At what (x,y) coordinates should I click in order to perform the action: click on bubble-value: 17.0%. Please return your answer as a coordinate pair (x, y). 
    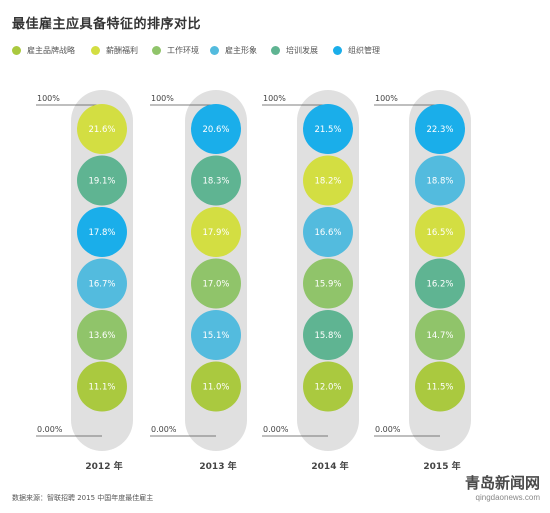
    Looking at the image, I should click on (215, 285).